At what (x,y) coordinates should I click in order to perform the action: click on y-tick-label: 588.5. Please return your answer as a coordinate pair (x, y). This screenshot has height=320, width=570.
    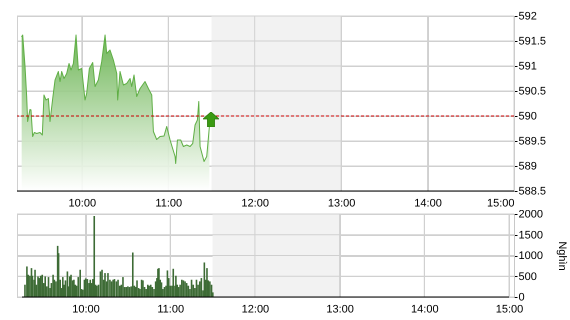
    Looking at the image, I should click on (532, 192).